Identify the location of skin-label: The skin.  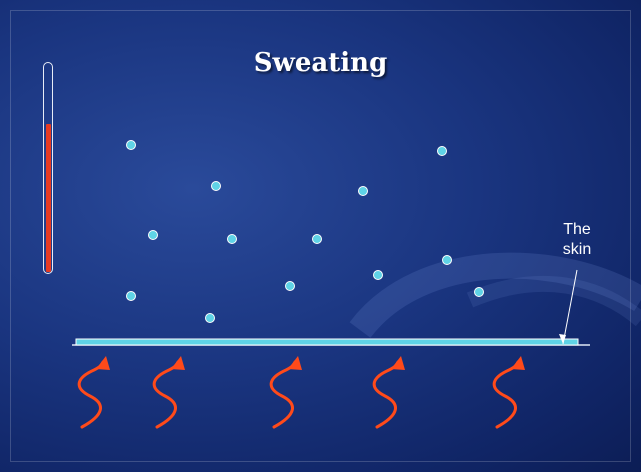
(577, 240).